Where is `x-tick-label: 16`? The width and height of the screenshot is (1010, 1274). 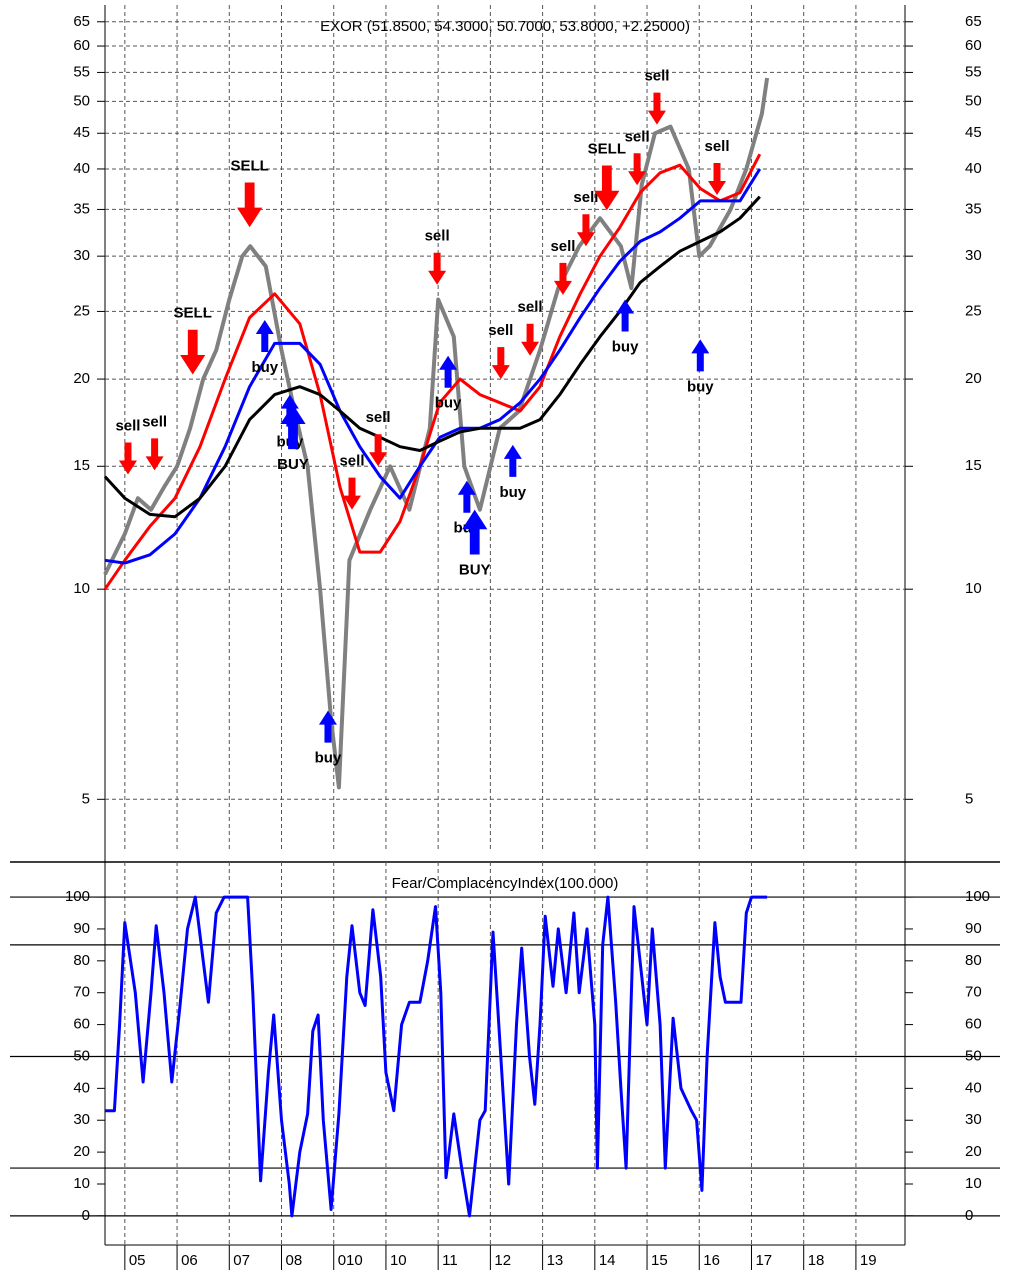 x-tick-label: 16 is located at coordinates (711, 1260).